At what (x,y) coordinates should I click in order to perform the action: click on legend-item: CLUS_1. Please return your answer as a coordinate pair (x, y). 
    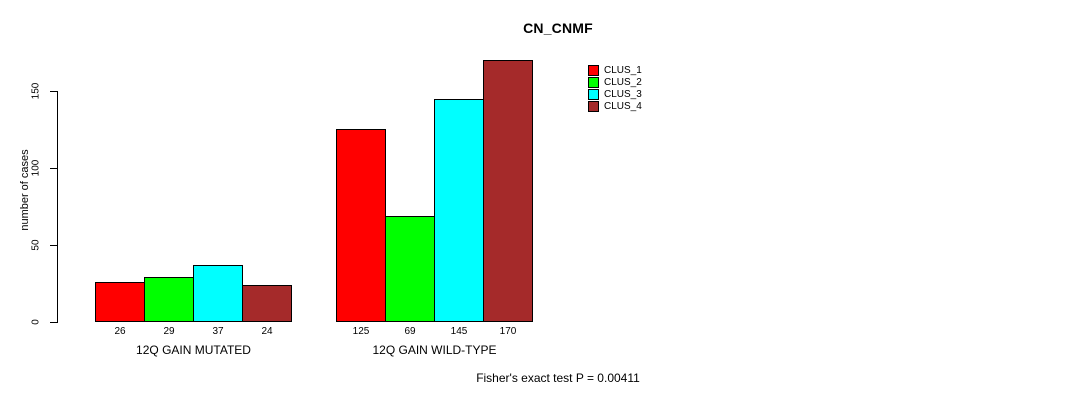
    Looking at the image, I should click on (615, 70).